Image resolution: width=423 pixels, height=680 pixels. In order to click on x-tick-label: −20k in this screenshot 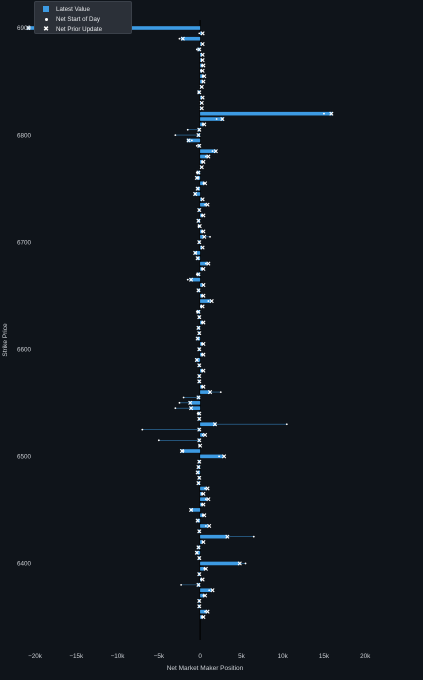, I will do `click(35, 656)`.